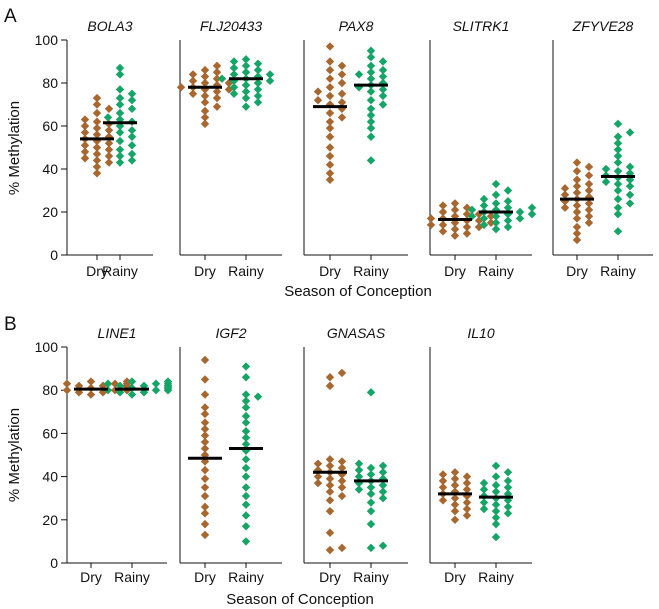  What do you see at coordinates (480, 455) in the screenshot?
I see `panel-il10: IL10 Dry Rainy` at bounding box center [480, 455].